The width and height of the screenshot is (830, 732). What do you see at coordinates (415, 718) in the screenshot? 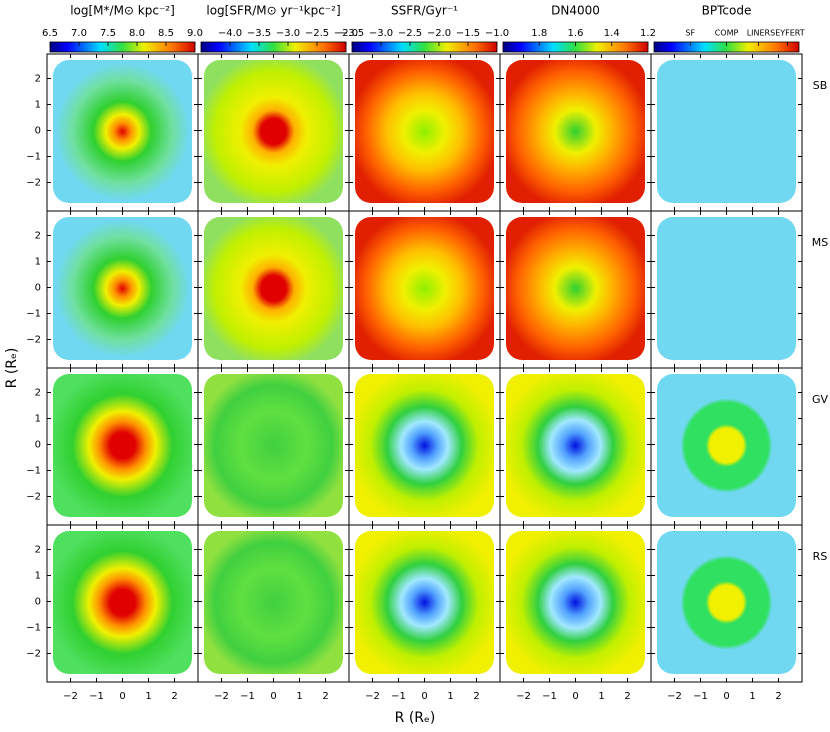
I see `x-axis-label: R (Rₑ)` at bounding box center [415, 718].